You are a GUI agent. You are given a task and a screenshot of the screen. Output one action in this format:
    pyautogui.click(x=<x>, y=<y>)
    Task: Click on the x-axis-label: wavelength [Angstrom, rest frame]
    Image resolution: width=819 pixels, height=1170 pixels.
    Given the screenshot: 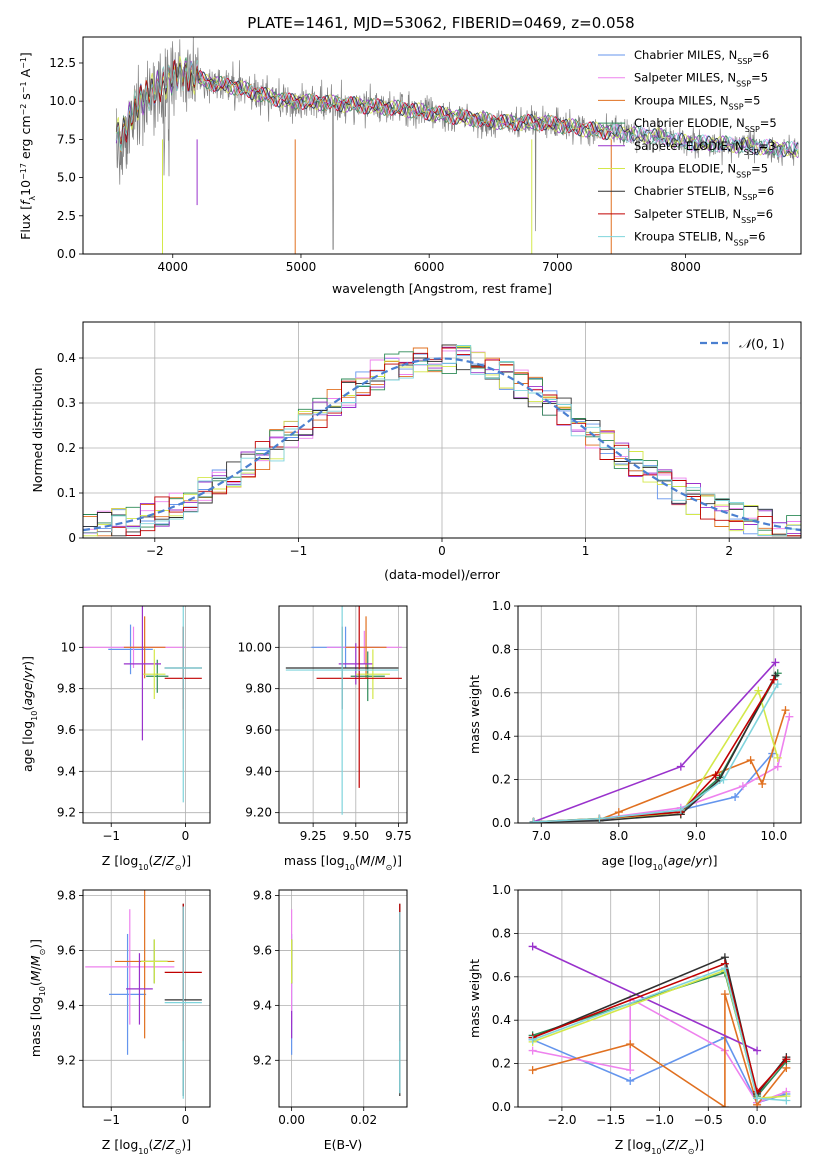 What is the action you would take?
    pyautogui.click(x=442, y=288)
    